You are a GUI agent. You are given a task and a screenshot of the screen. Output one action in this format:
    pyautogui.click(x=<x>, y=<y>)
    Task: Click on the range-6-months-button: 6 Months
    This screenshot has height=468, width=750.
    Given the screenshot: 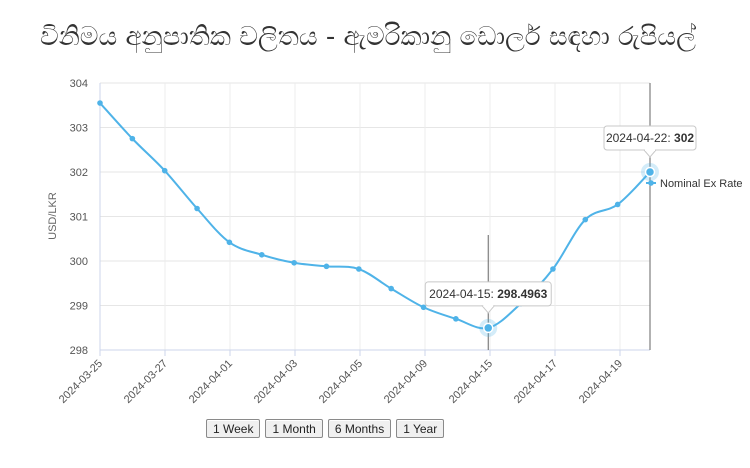 What is the action you would take?
    pyautogui.click(x=359, y=428)
    